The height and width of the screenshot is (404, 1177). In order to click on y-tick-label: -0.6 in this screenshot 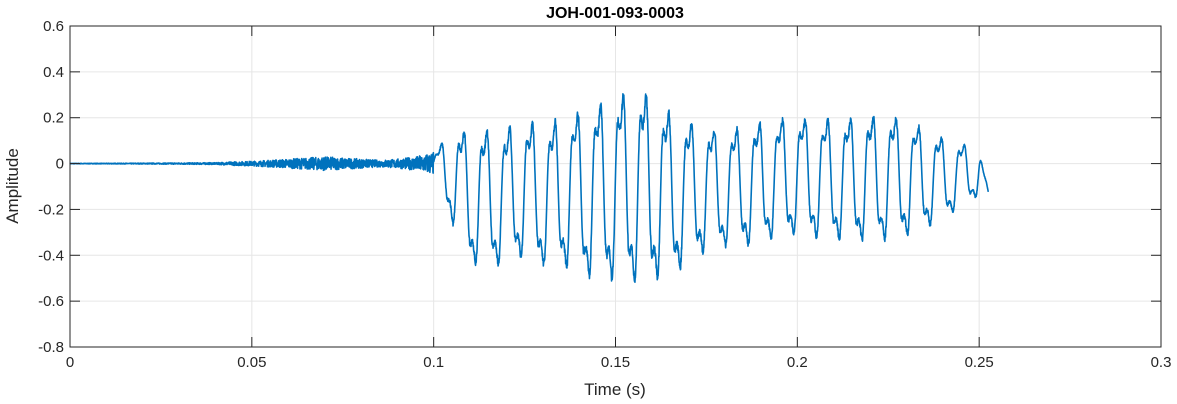, I will do `click(51, 301)`.